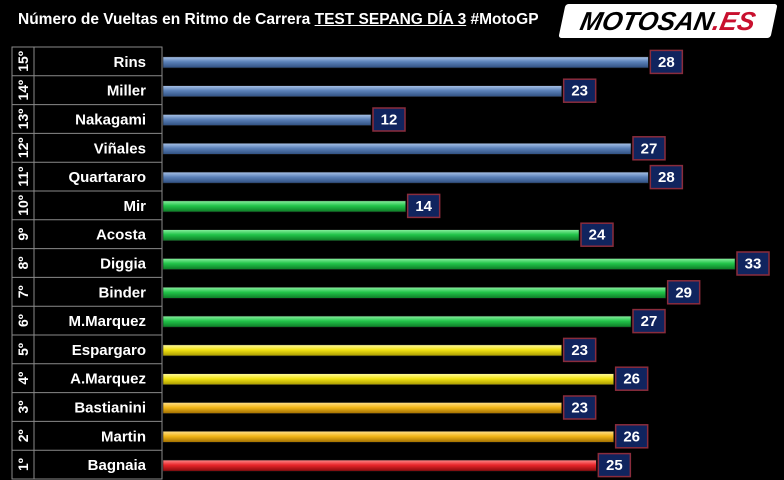 The height and width of the screenshot is (480, 784). Describe the element at coordinates (109, 350) in the screenshot. I see `category-label: Espargaro` at that location.